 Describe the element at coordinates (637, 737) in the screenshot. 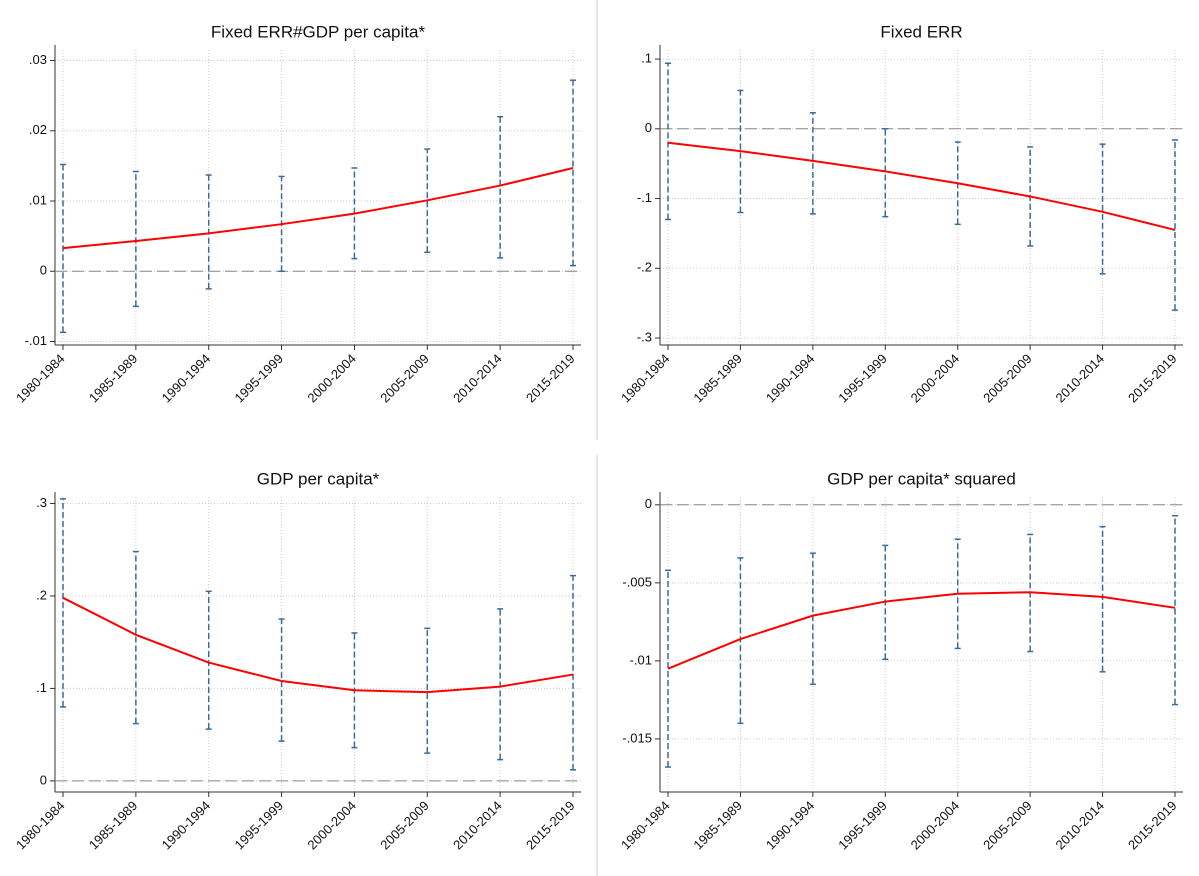

I see `y-tick-label: -.015` at that location.